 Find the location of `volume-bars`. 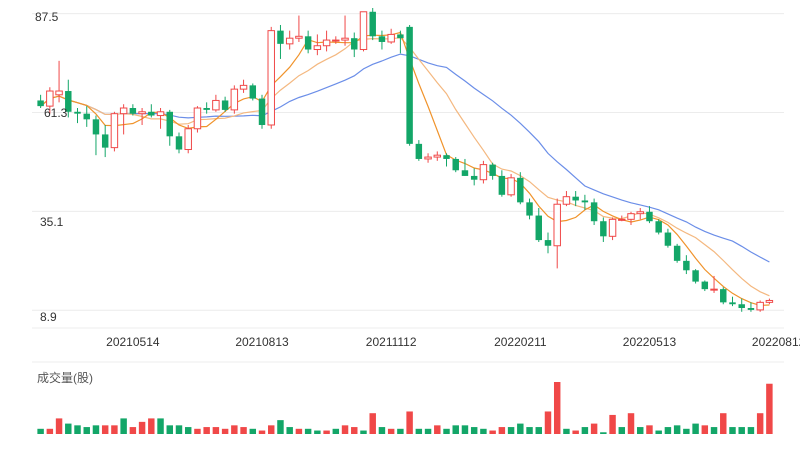

volume-bars is located at coordinates (405, 408).